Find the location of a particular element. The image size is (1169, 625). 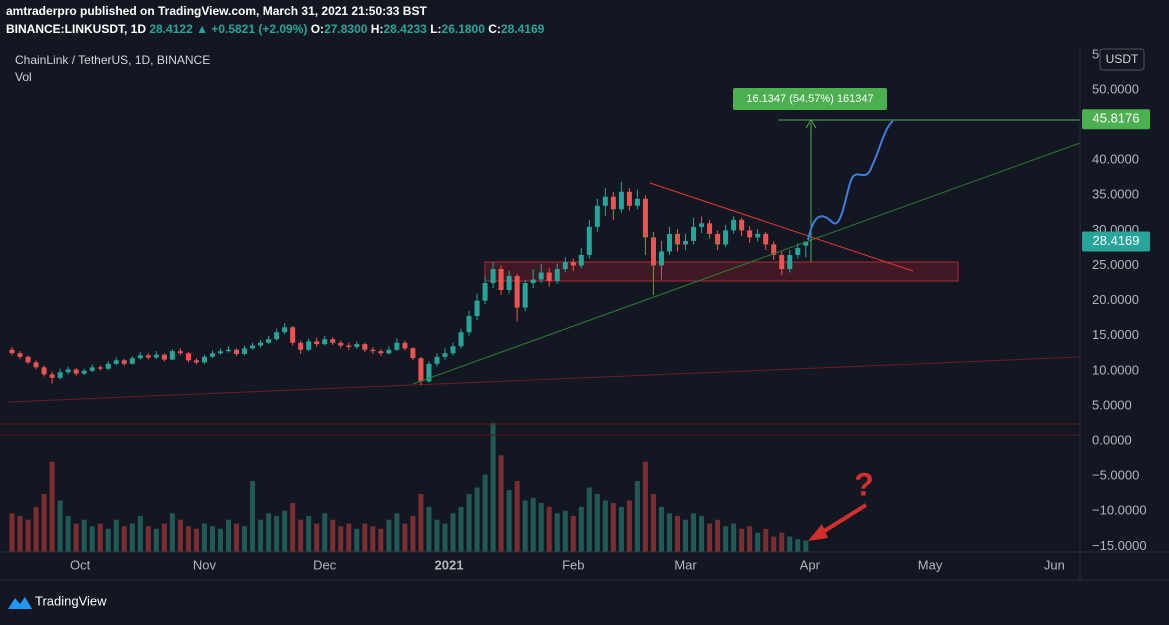

y-tick-label: 40.0000 is located at coordinates (1115, 159).